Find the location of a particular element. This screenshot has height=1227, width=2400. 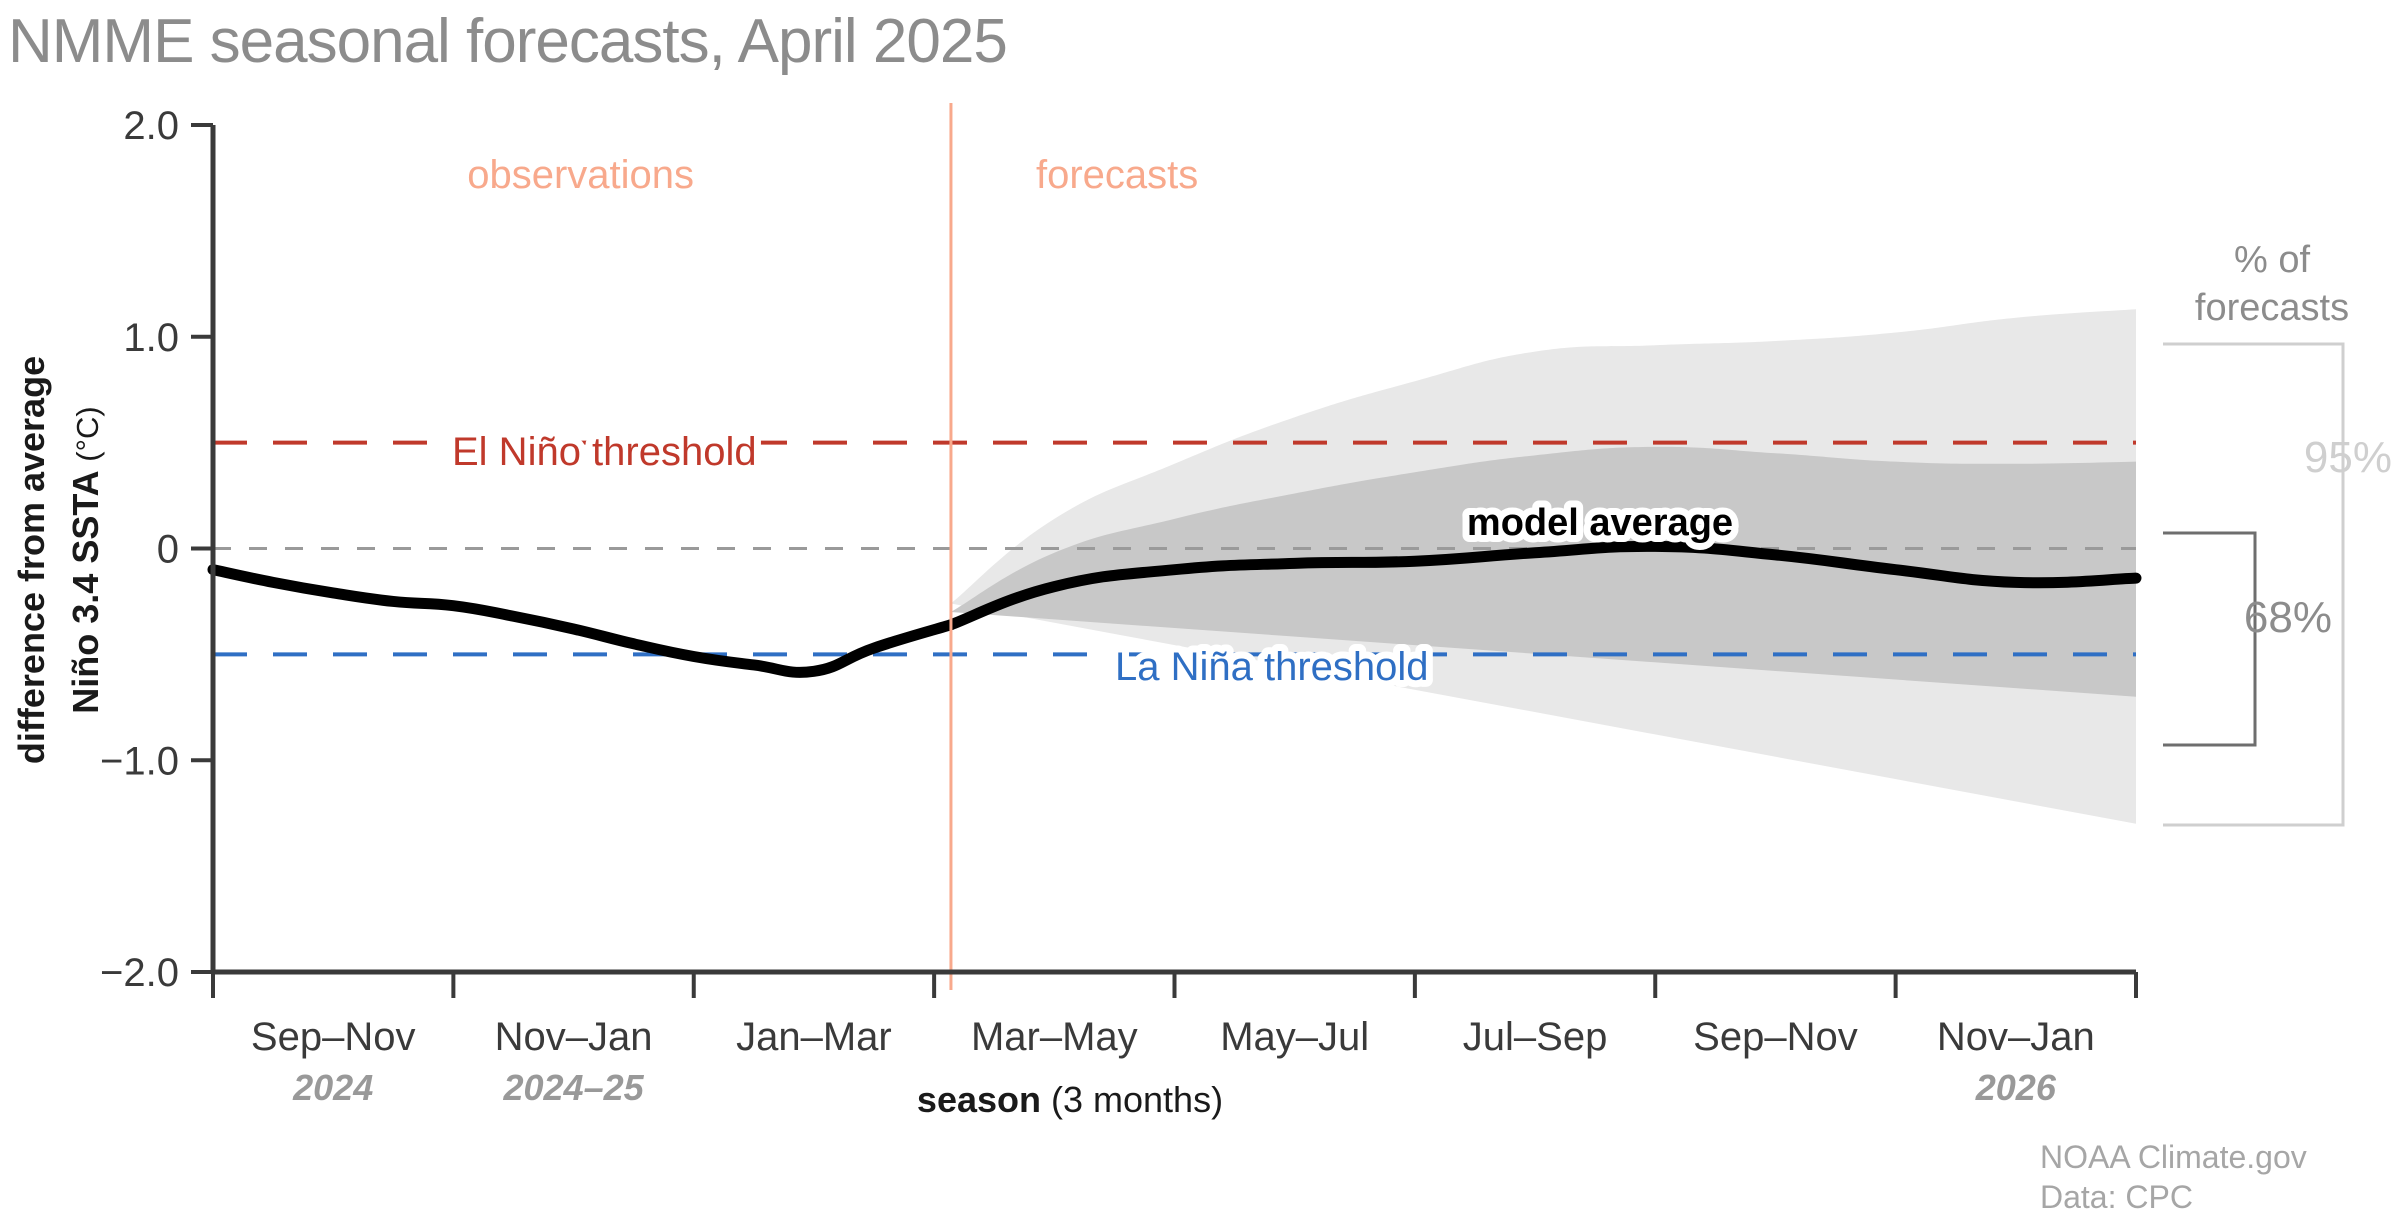

y-tick-label: 0 is located at coordinates (168, 550).